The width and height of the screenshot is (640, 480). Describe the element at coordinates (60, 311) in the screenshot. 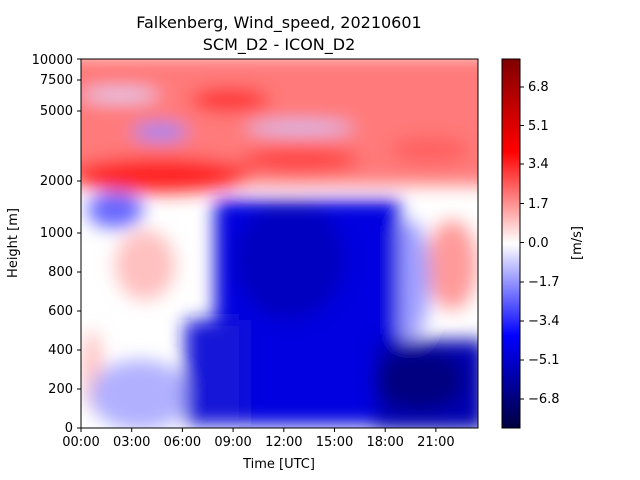

I see `y-tick-label: 600` at that location.